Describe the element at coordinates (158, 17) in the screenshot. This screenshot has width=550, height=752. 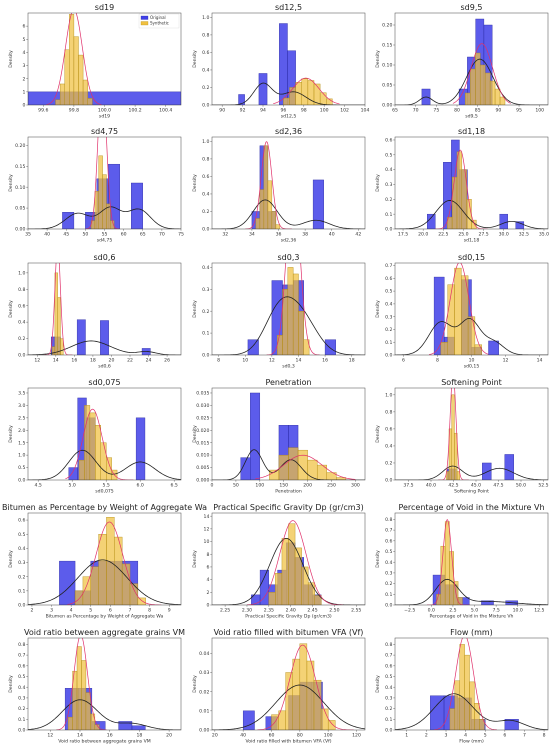
I see `legend-label-original: Original` at that location.